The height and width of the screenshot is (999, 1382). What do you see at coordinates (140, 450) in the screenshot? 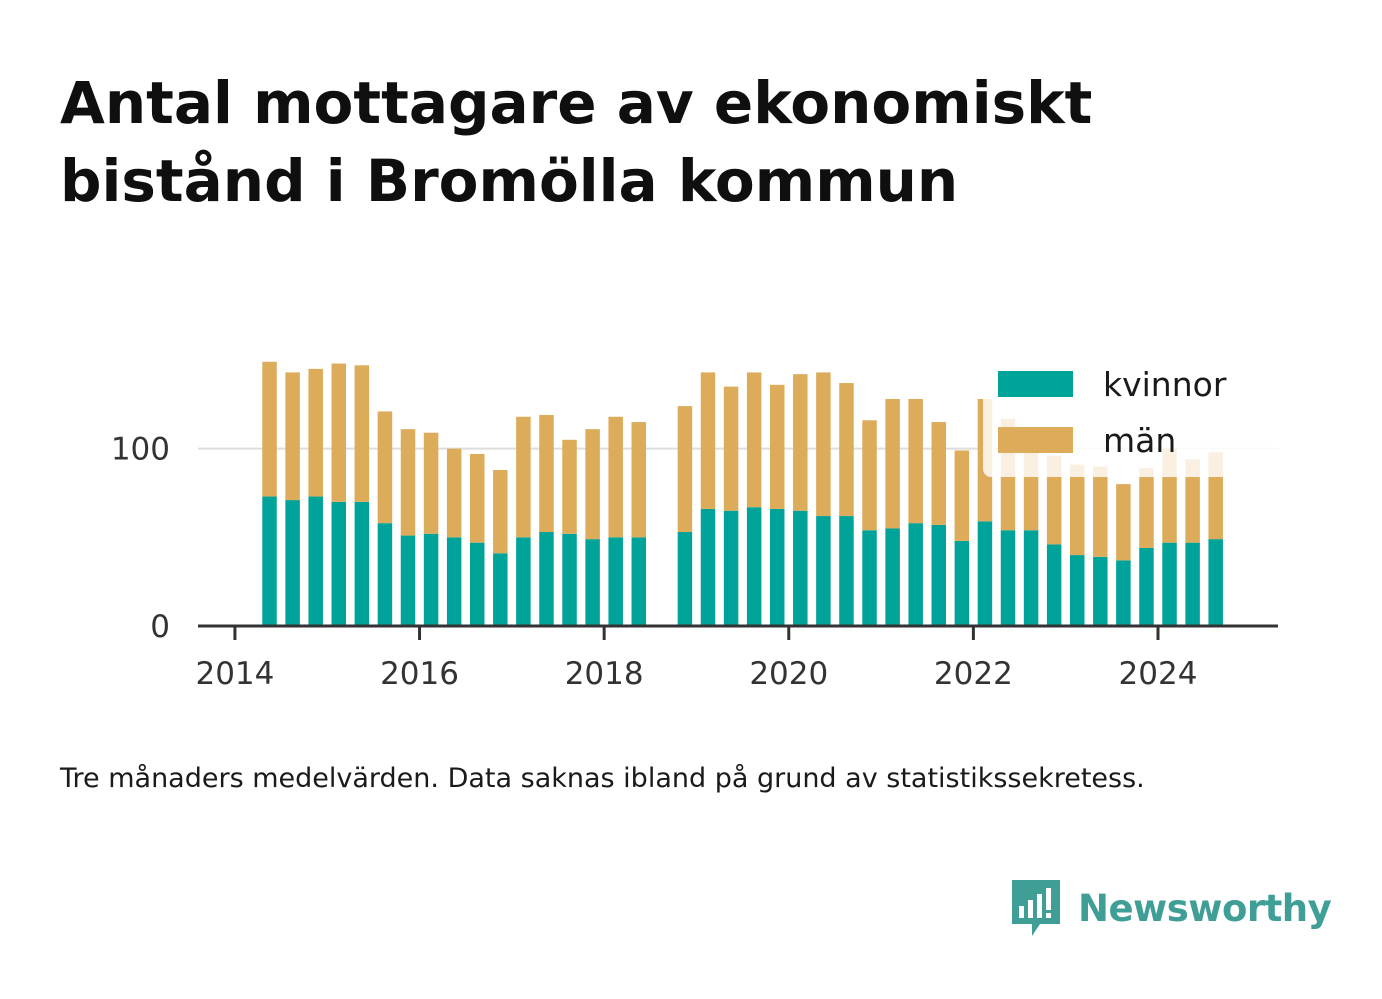
I see `y-tick-label-100: 100` at bounding box center [140, 450].